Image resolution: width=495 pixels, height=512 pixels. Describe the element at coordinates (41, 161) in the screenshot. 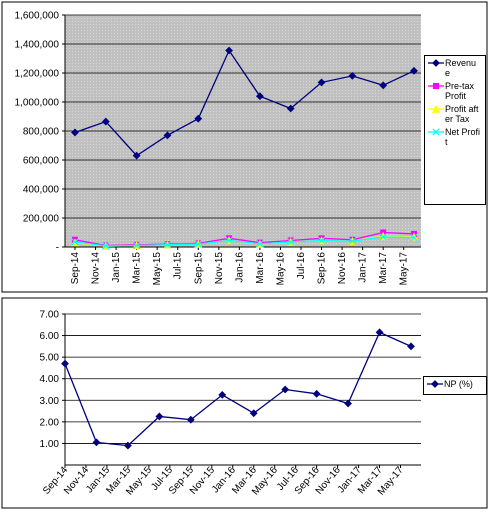

I see `y-tick-label: 600,000` at that location.